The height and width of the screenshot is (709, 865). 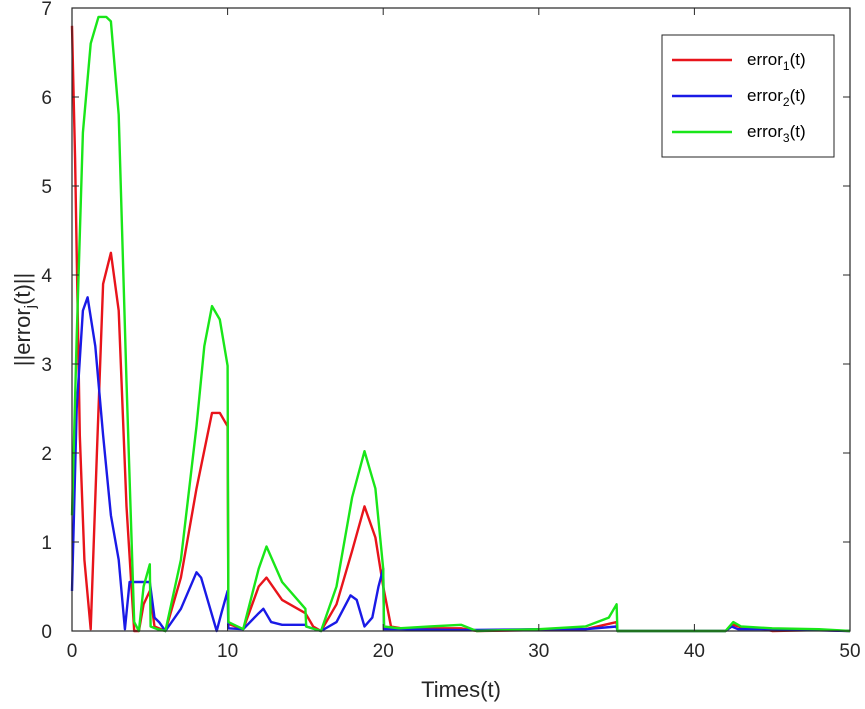 What do you see at coordinates (46, 10) in the screenshot?
I see `y-tick-label: 7` at bounding box center [46, 10].